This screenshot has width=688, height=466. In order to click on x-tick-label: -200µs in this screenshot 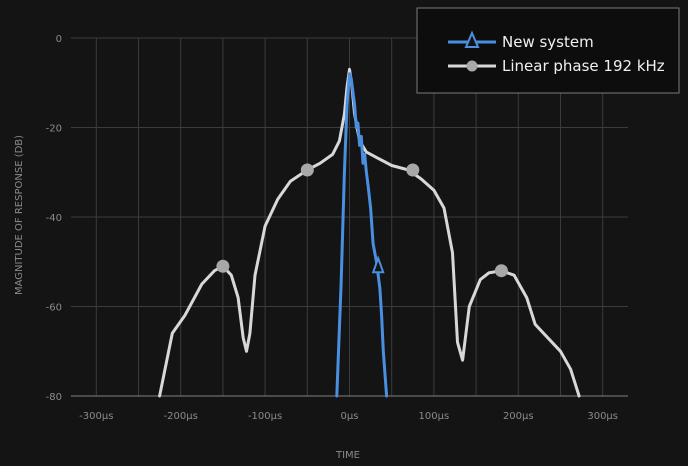, I will do `click(181, 416)`.